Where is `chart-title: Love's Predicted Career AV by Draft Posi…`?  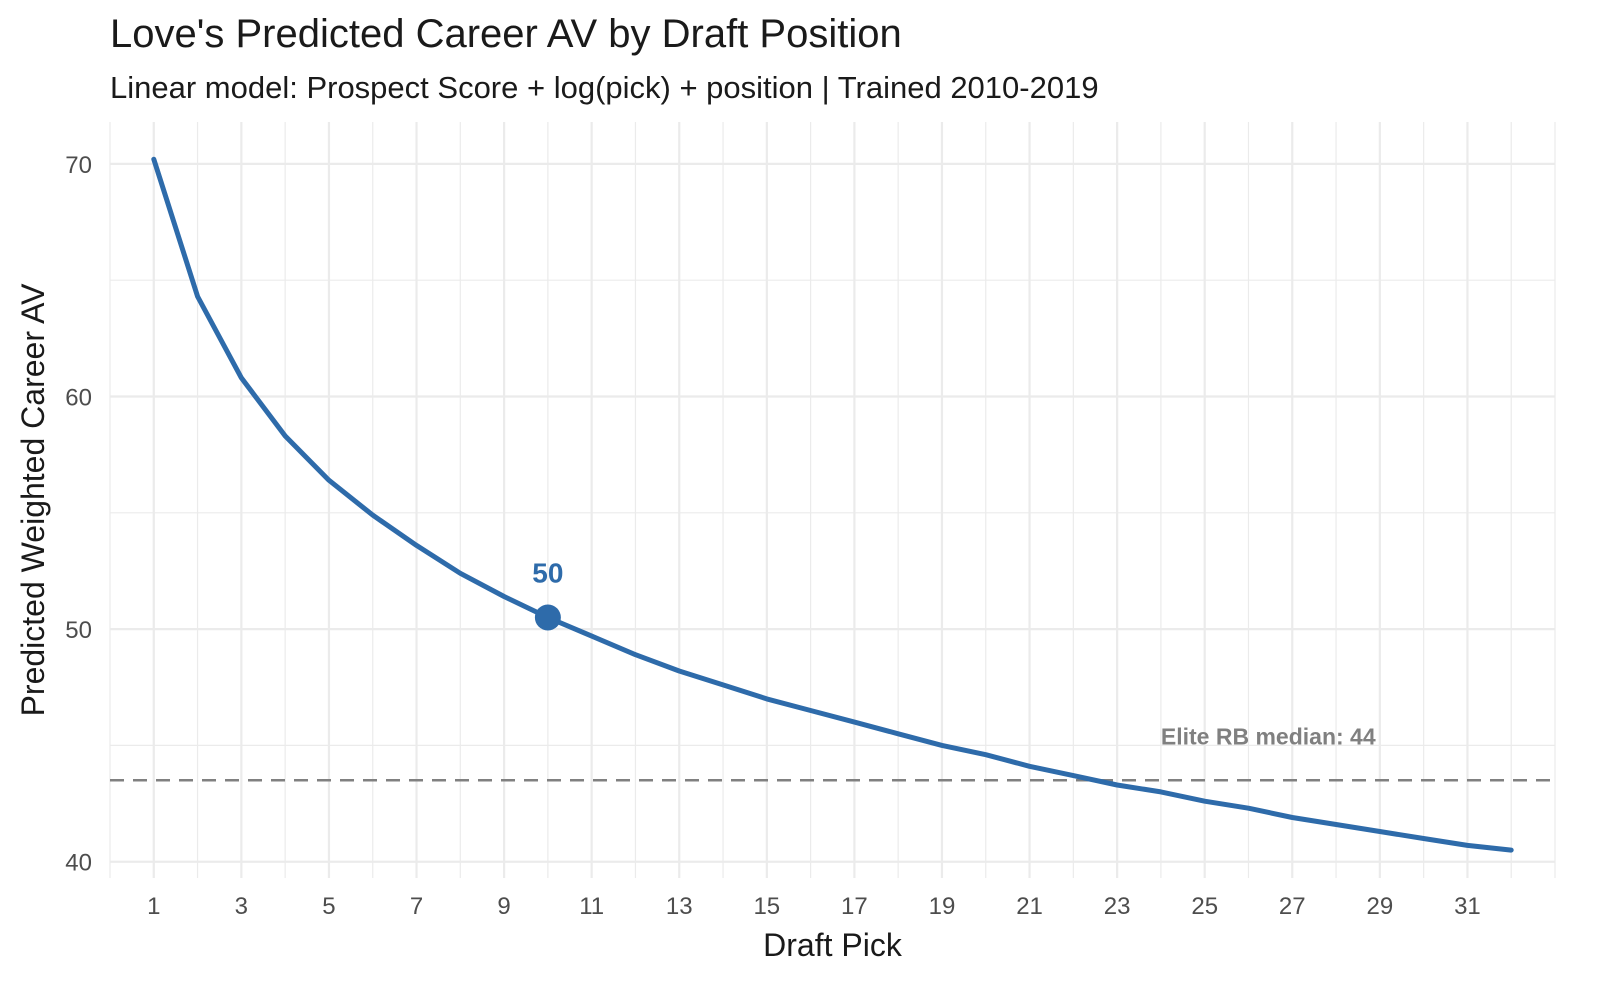
chart-title: Love's Predicted Career AV by Draft Posi… is located at coordinates (506, 34).